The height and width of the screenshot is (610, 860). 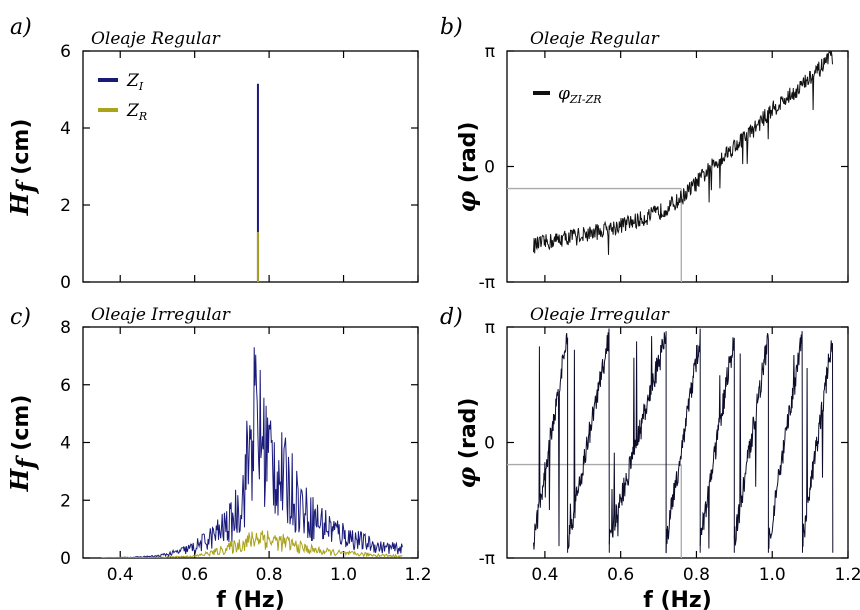 I want to click on legend-label: ZR, so click(x=136, y=112).